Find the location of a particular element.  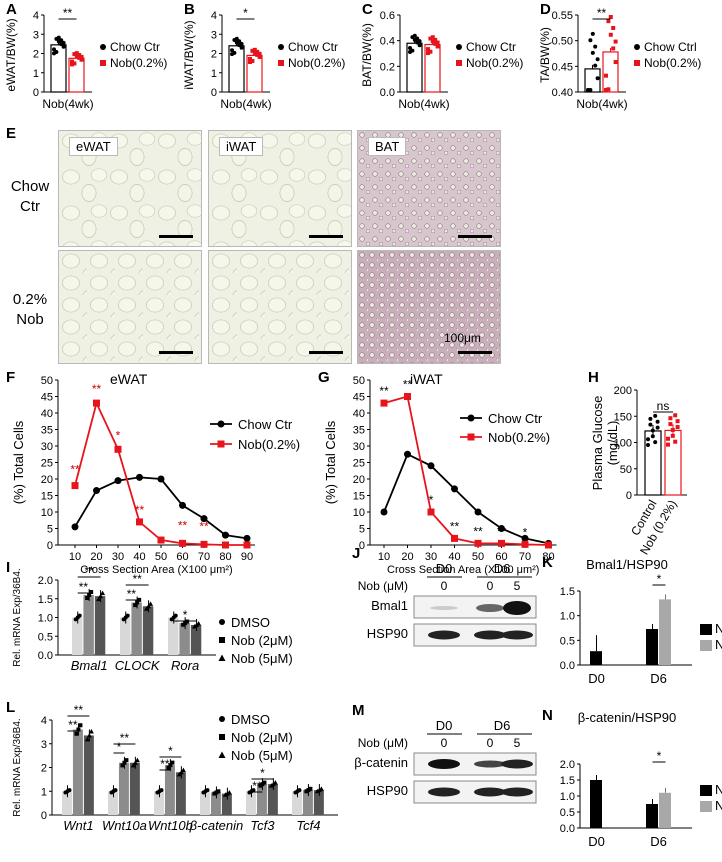

y-tick-label: 0.0 is located at coordinates (567, 666).